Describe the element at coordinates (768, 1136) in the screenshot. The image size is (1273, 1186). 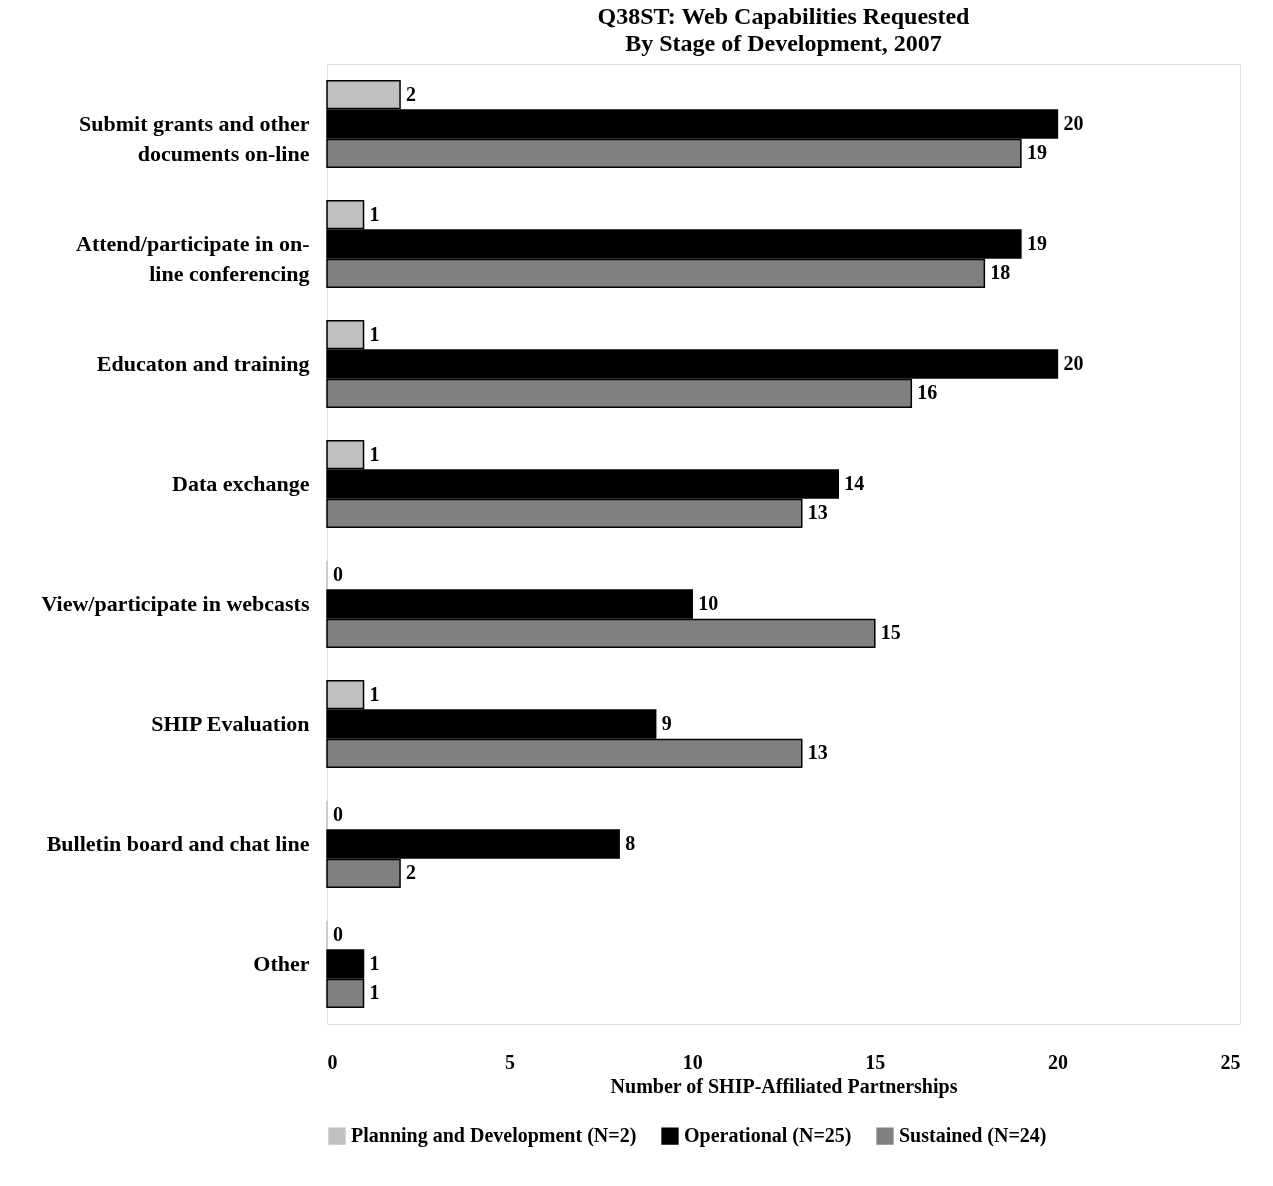
I see `legend-label: Operational (N=25)` at that location.